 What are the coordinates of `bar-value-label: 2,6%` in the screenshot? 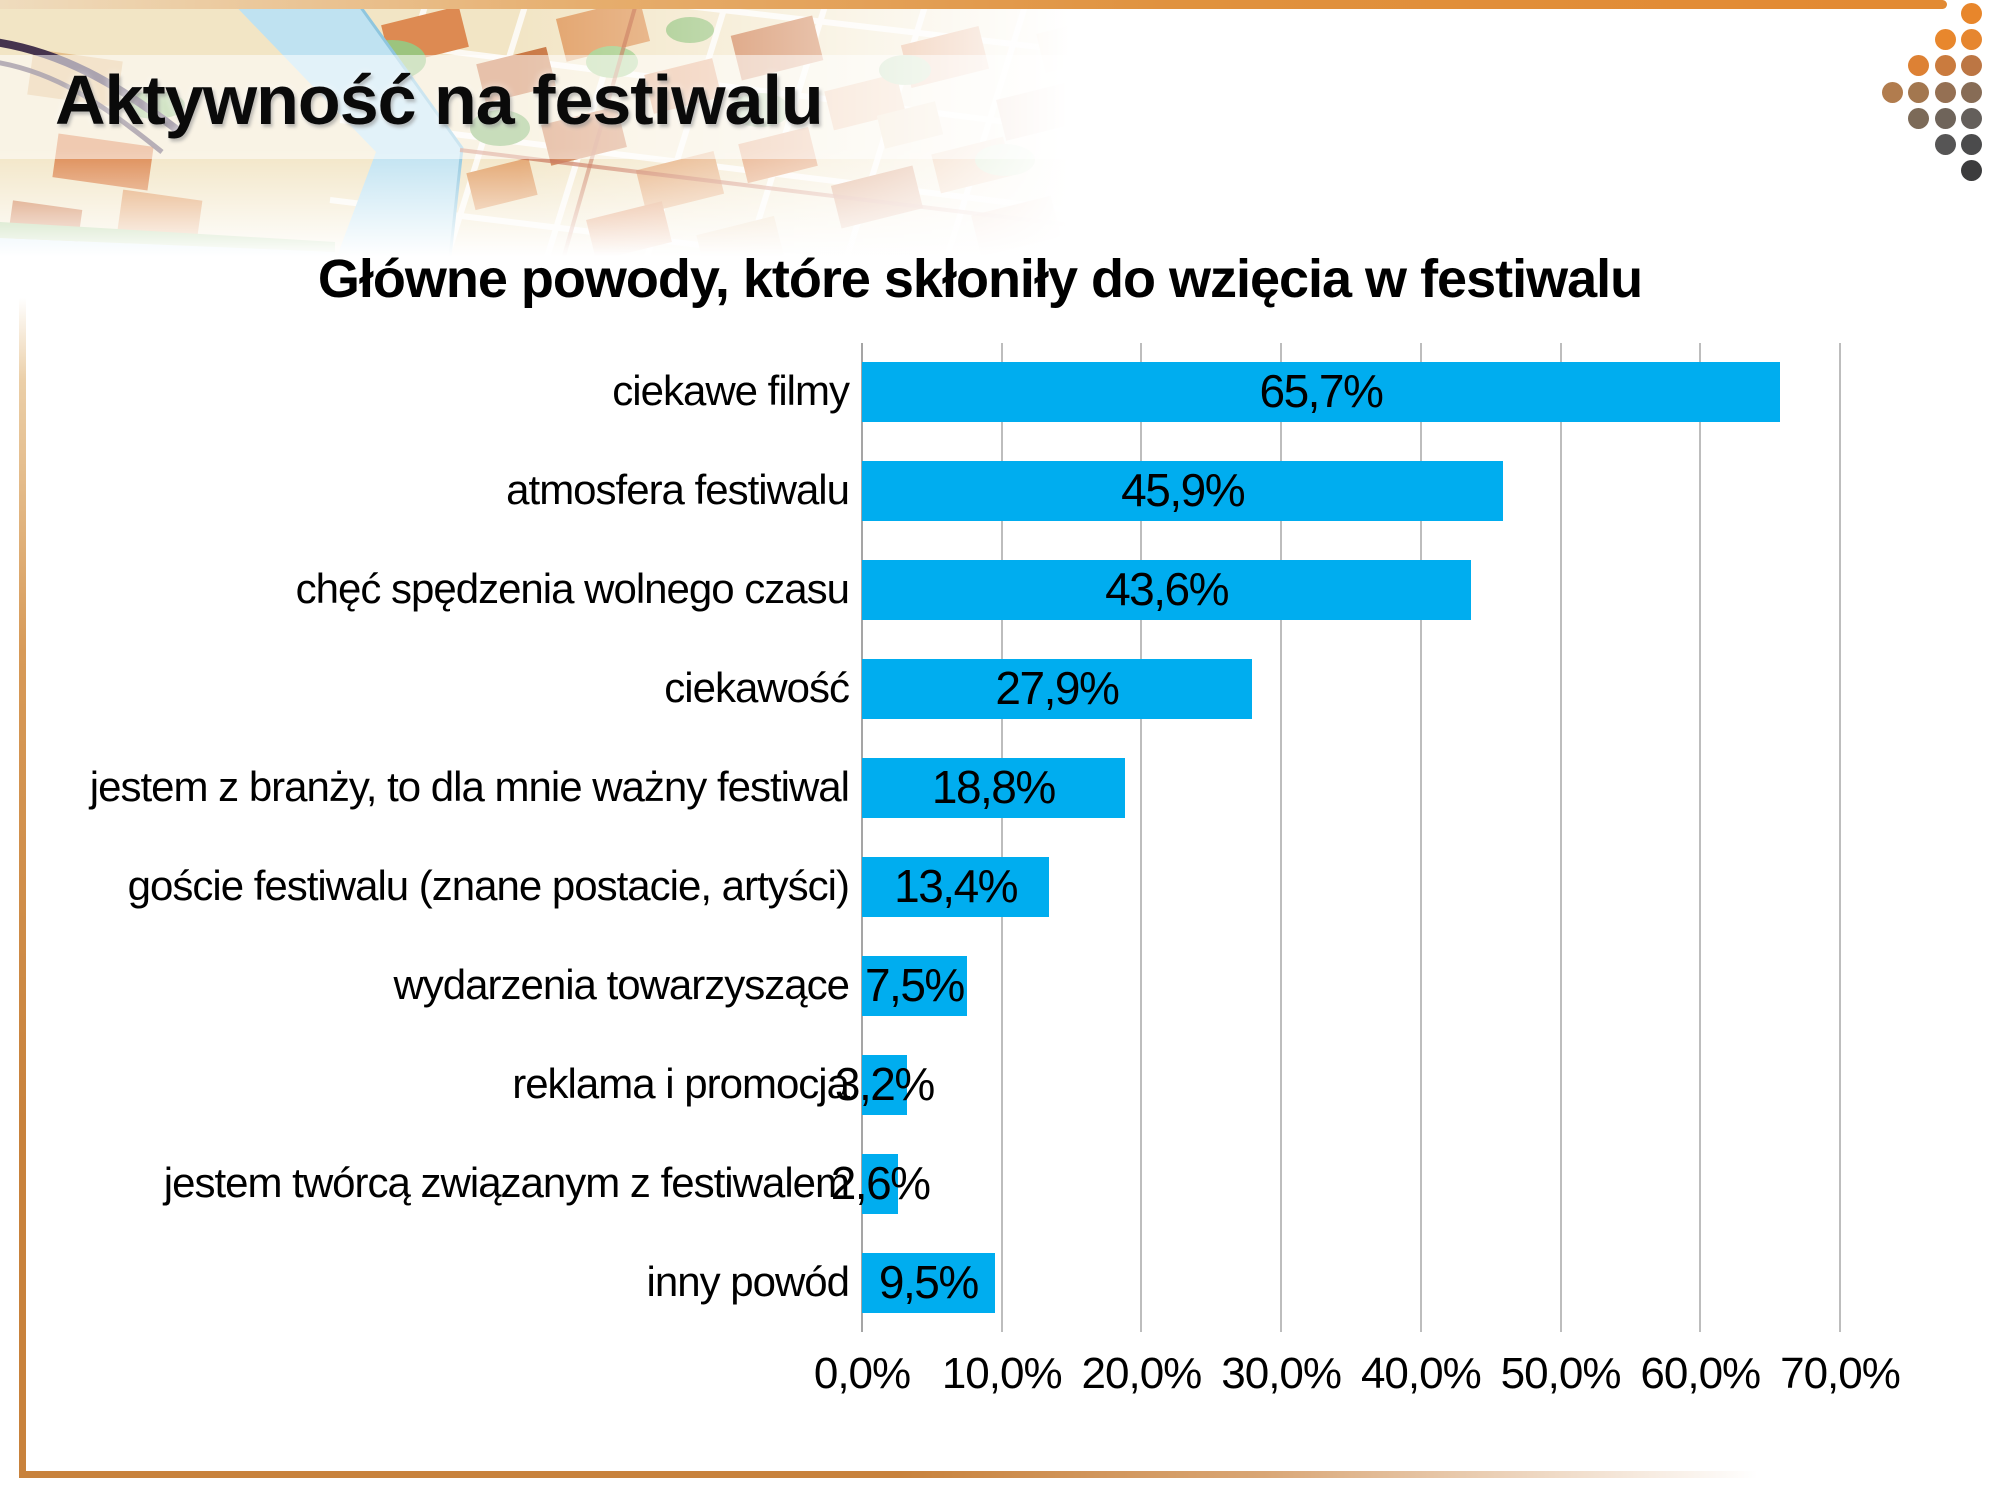 It's located at (880, 1182).